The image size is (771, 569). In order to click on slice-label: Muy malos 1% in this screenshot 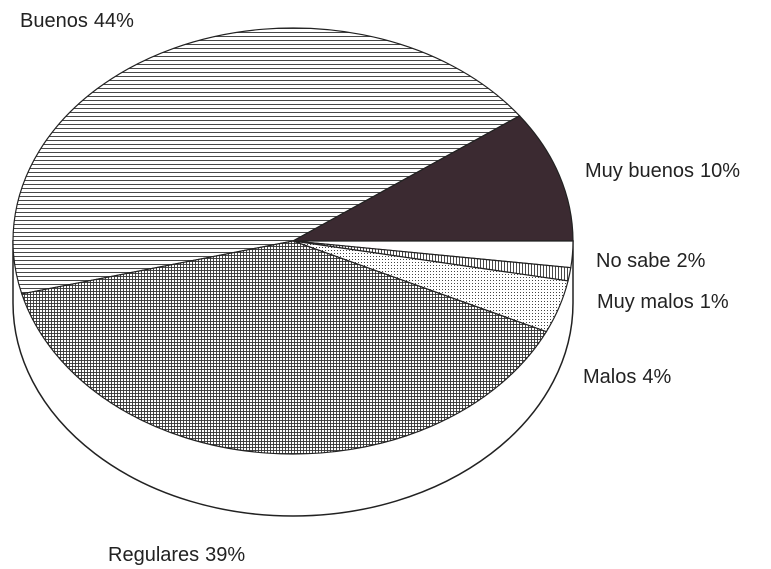, I will do `click(663, 302)`.